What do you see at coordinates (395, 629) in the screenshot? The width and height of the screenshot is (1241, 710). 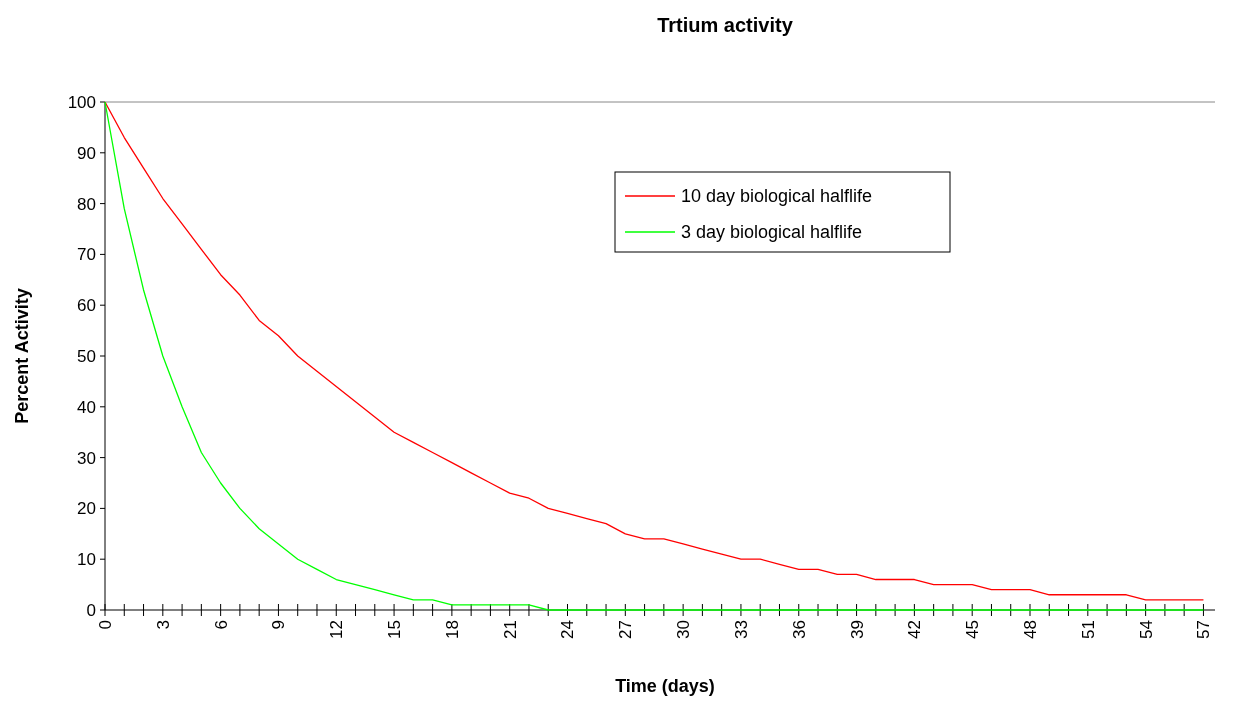 I see `x-tick-label: 15` at bounding box center [395, 629].